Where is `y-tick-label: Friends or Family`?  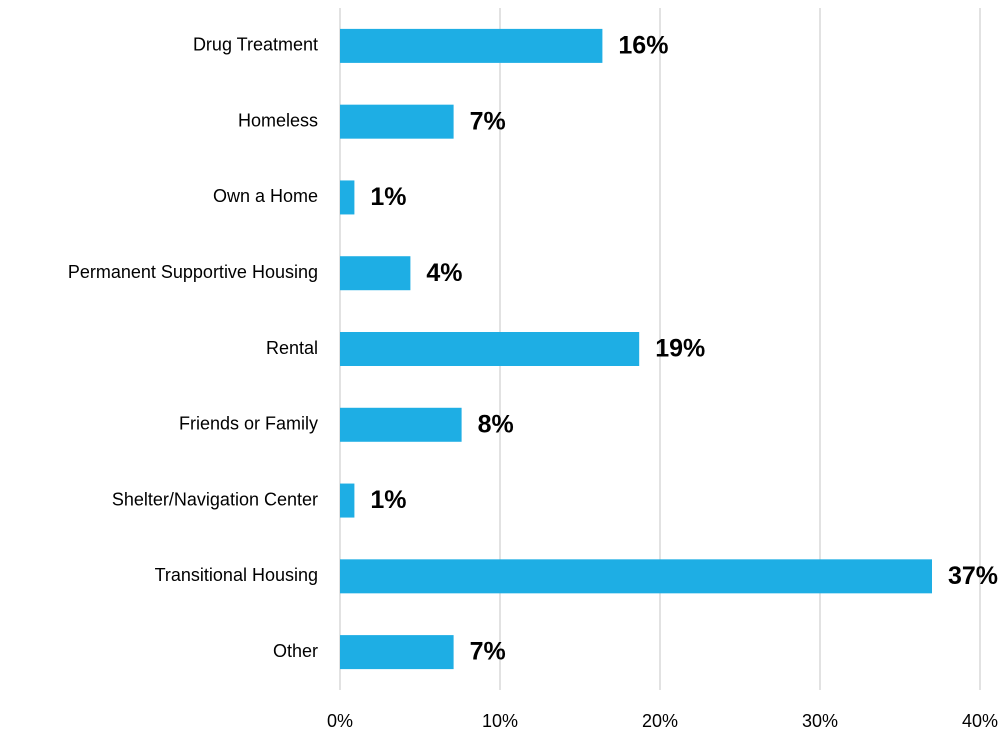
y-tick-label: Friends or Family is located at coordinates (248, 424).